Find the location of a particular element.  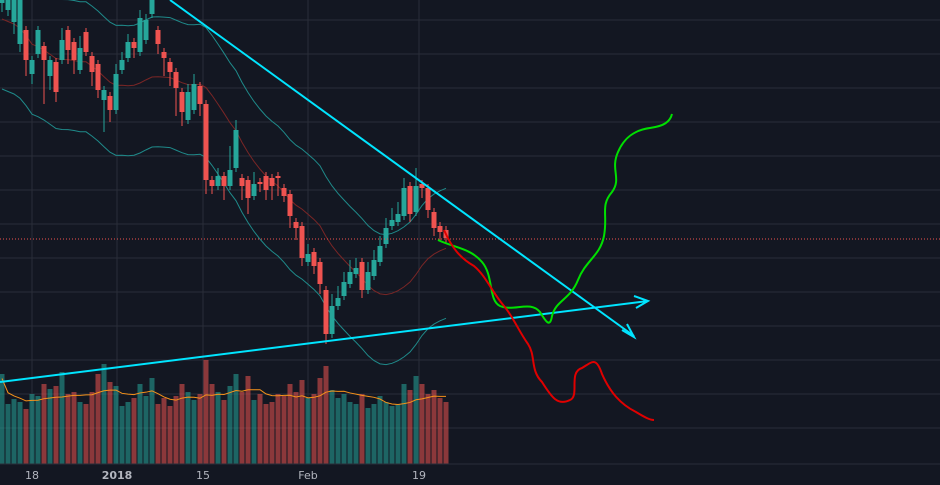

x-tick-label: 2018 is located at coordinates (117, 475).